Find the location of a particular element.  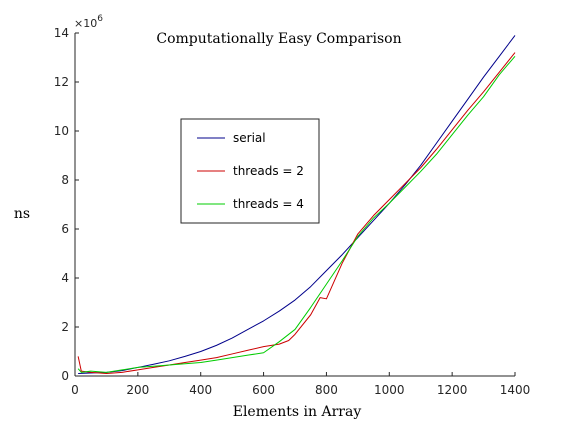

y-tick-label: 8 is located at coordinates (65, 180).